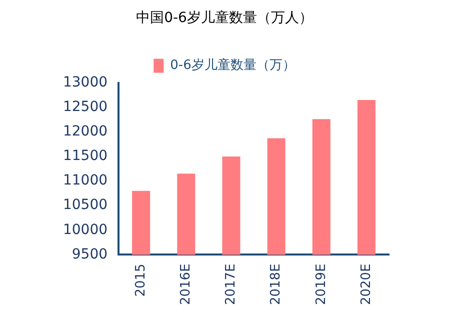 This screenshot has width=451, height=314. What do you see at coordinates (85, 82) in the screenshot?
I see `y-tick-label: 13000` at bounding box center [85, 82].